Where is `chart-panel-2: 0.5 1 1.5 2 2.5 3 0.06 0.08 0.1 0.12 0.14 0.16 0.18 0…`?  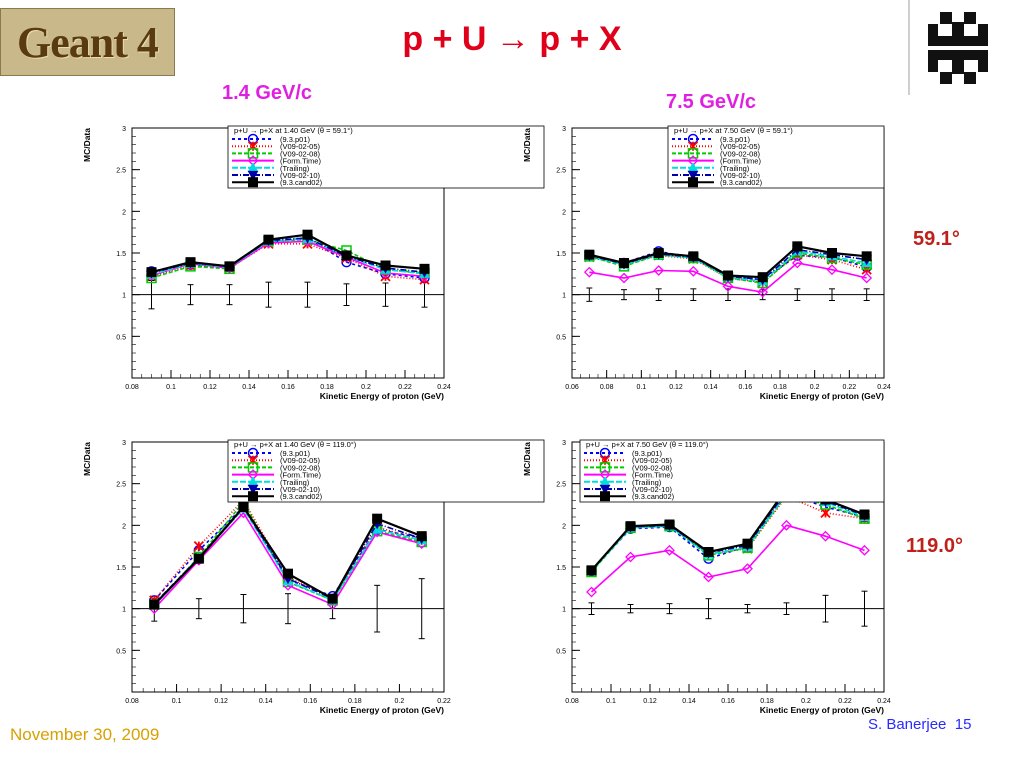 chart-panel-2: 0.5 1 1.5 2 2.5 3 0.06 0.08 0.1 0.12 0.14 0.16 0.18 0… is located at coordinates (706, 263).